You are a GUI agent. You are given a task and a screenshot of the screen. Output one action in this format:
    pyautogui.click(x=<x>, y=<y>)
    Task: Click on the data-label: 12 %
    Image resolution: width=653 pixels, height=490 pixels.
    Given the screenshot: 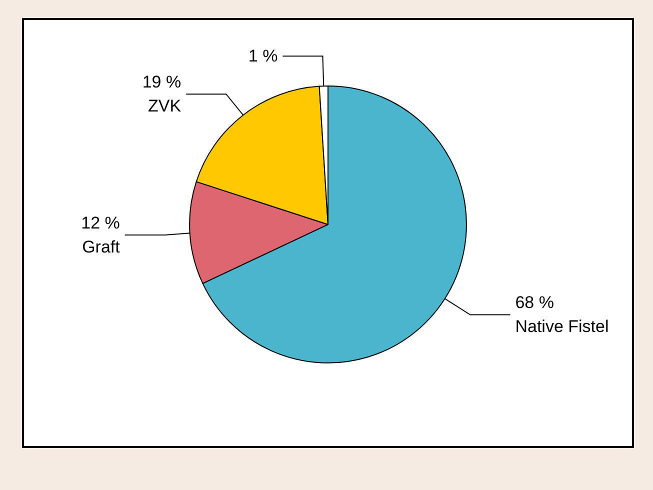 What is the action you would take?
    pyautogui.click(x=100, y=223)
    